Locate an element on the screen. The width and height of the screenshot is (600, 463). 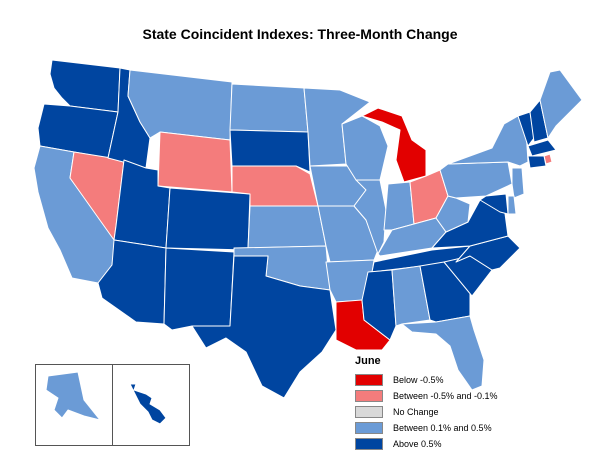
state-DE is located at coordinates (512, 205).